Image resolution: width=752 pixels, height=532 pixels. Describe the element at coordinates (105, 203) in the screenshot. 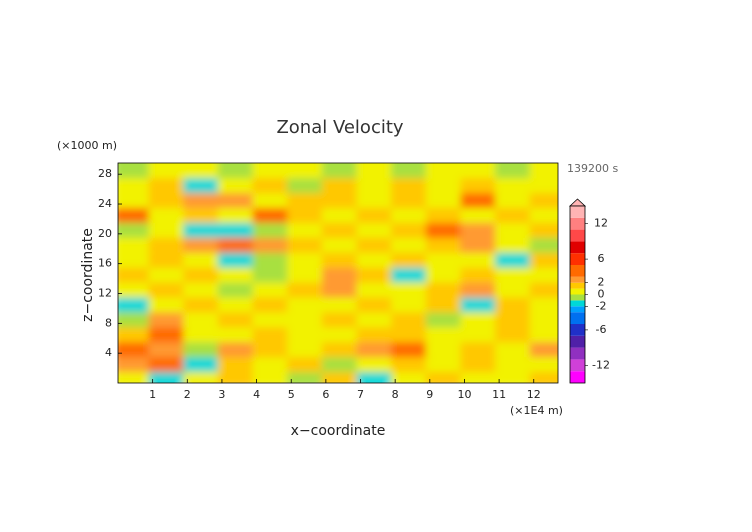

I see `y-tick-label: 24` at that location.